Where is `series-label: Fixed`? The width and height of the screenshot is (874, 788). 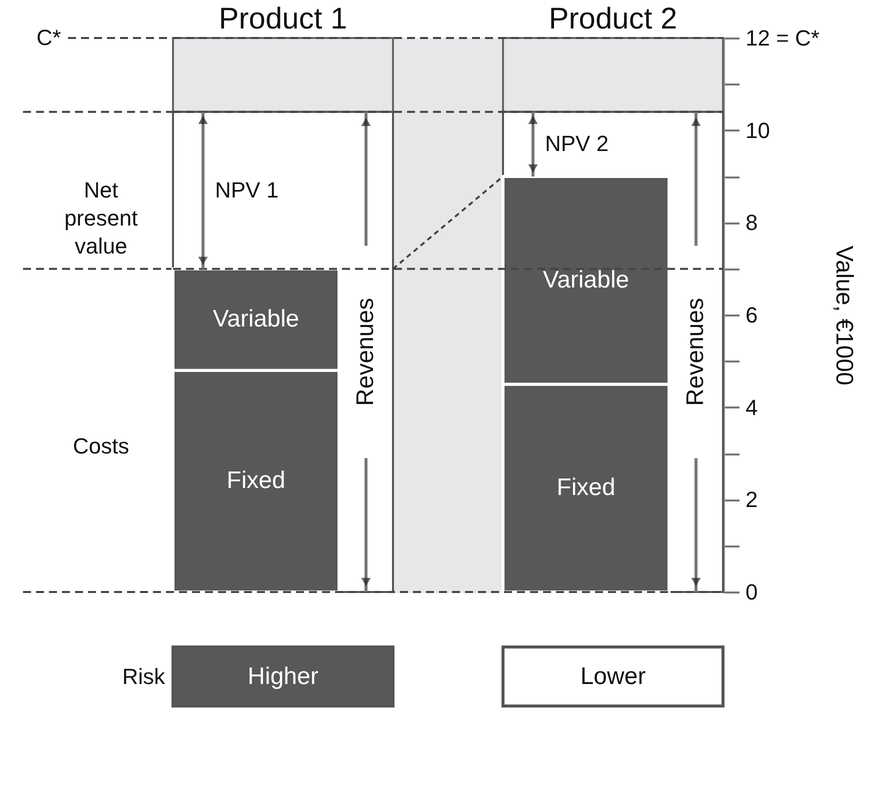
series-label: Fixed is located at coordinates (256, 480).